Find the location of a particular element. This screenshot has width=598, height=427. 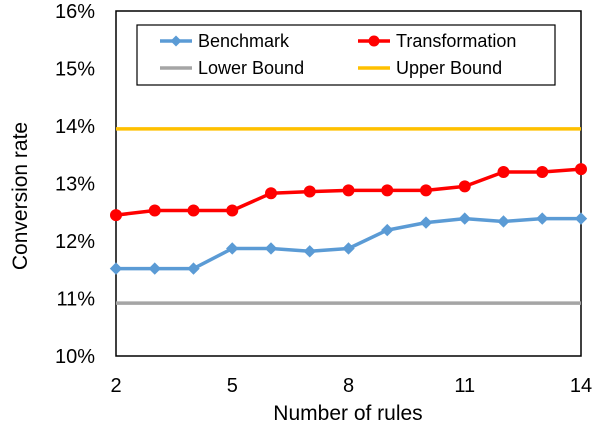

series-benchmark is located at coordinates (348, 243).